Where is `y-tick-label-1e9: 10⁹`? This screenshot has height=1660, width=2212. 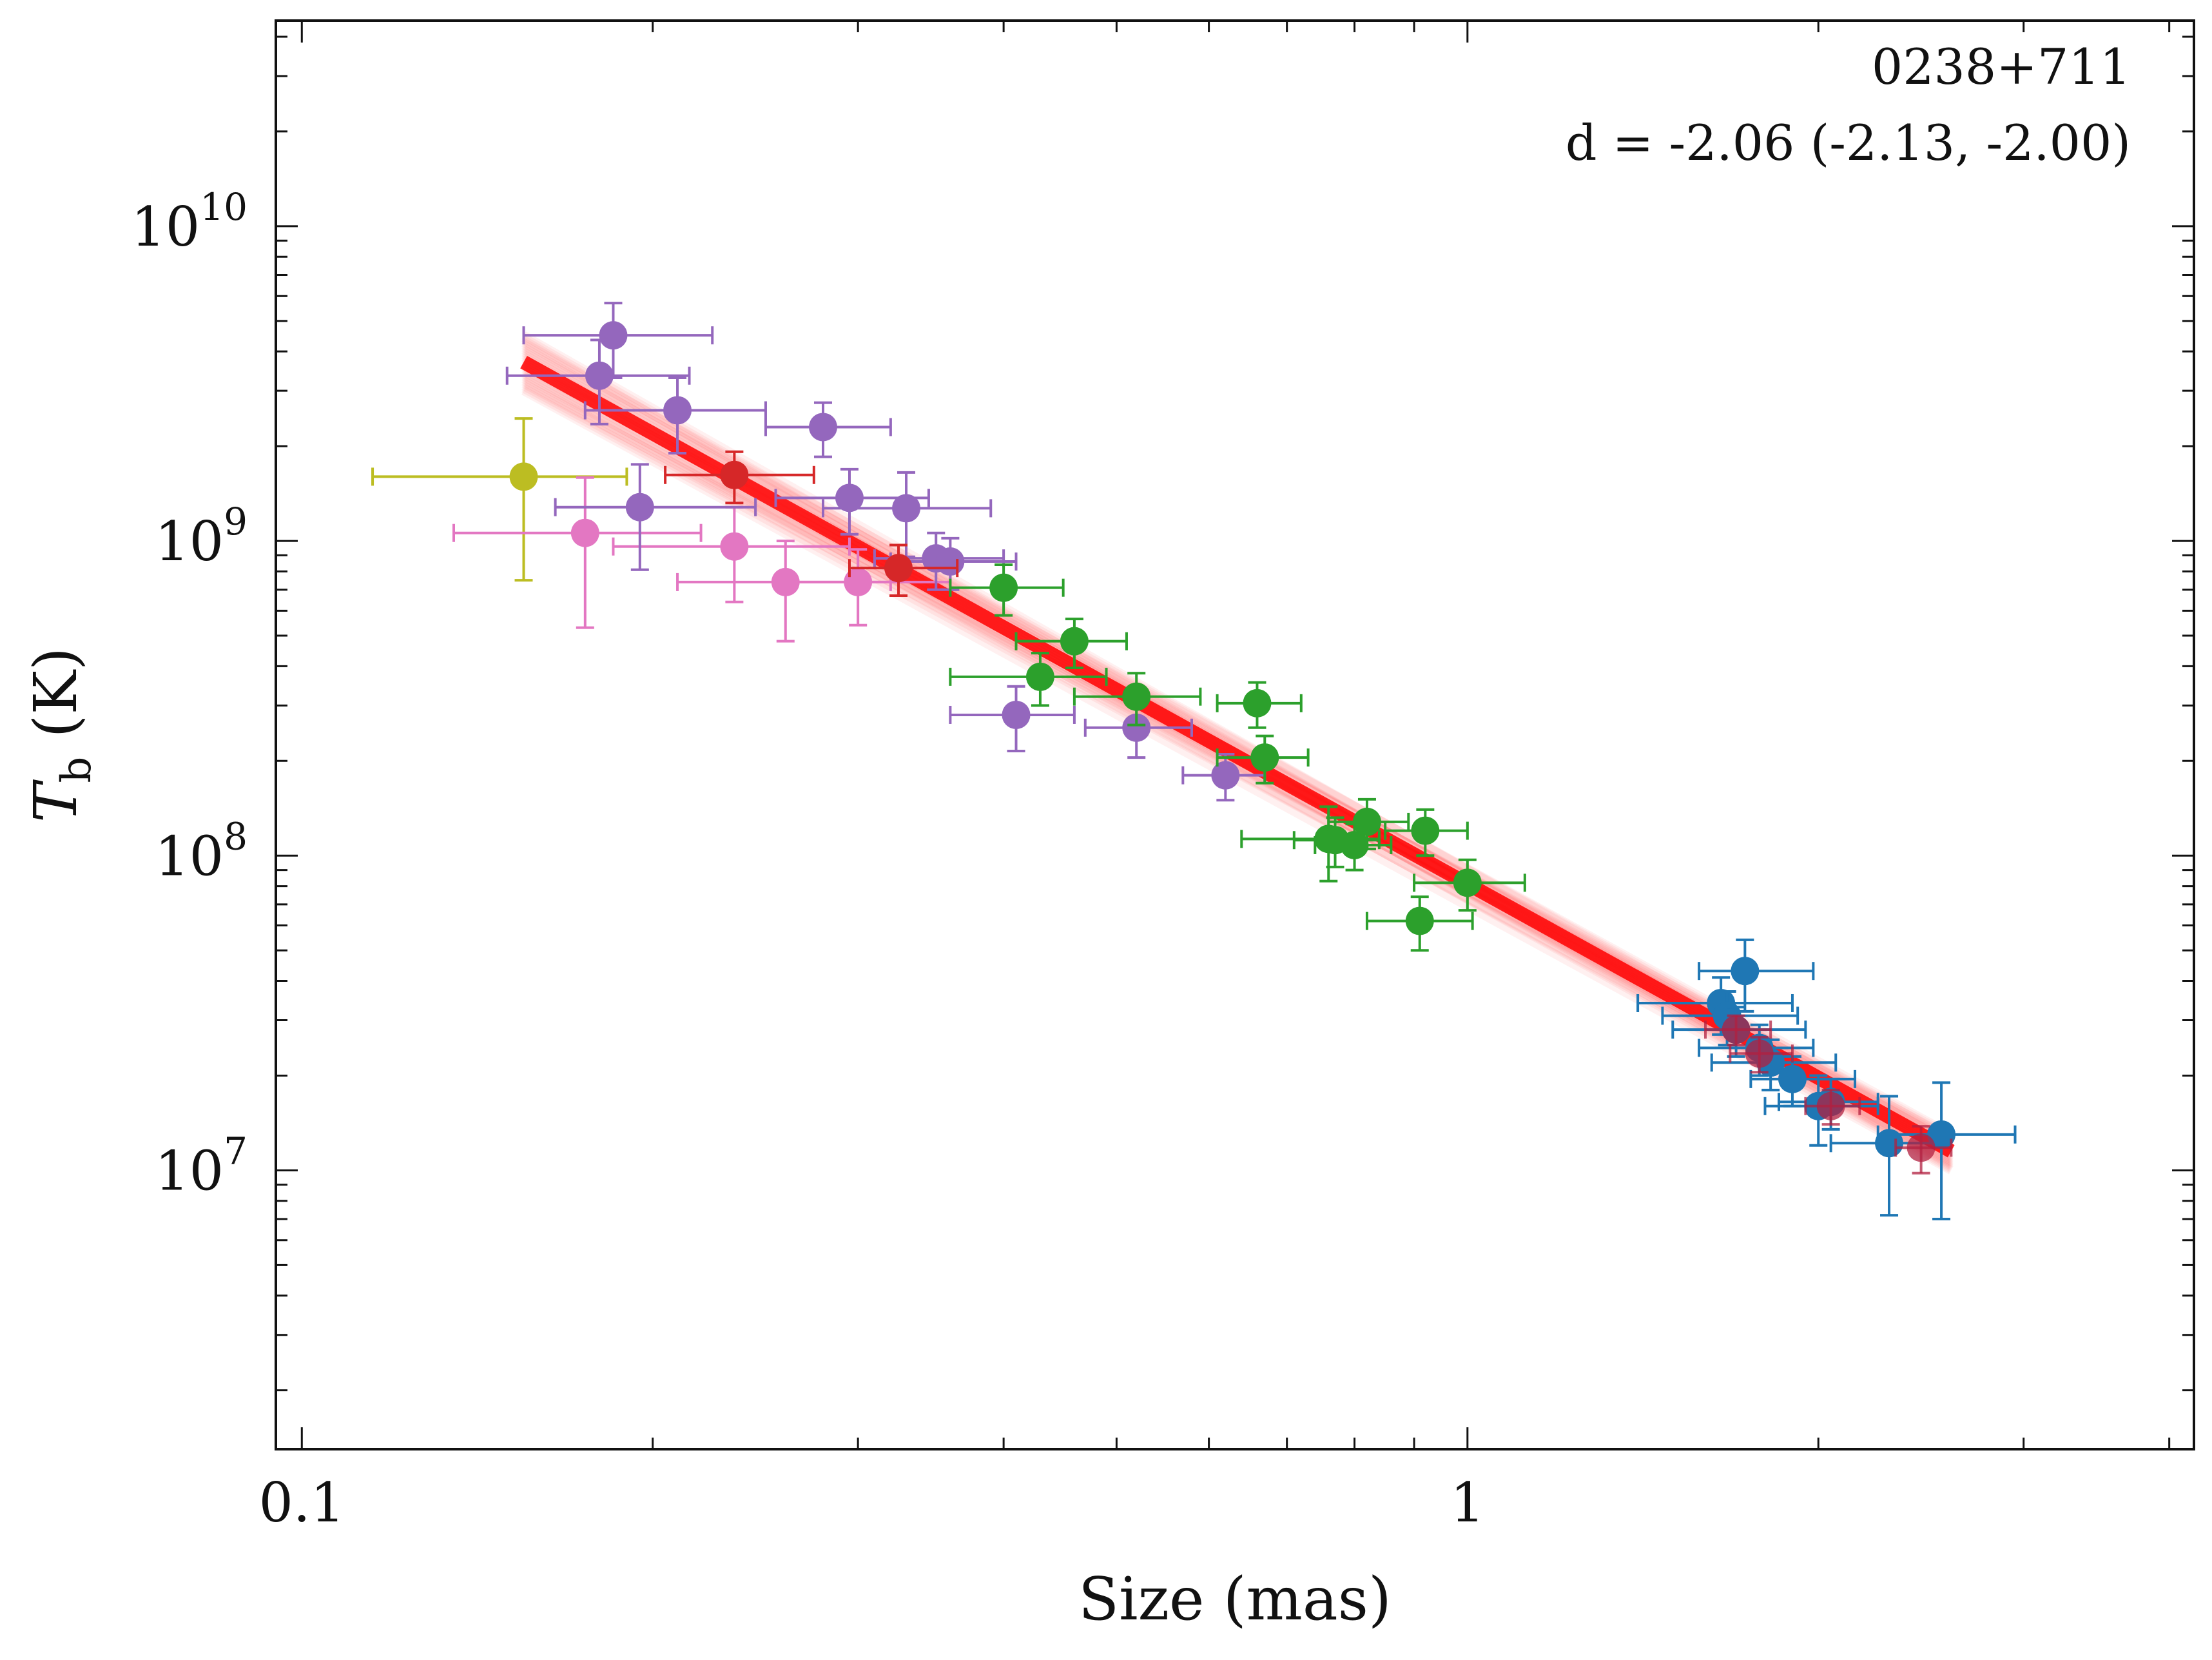 y-tick-label-1e9: 10⁹ is located at coordinates (201, 536).